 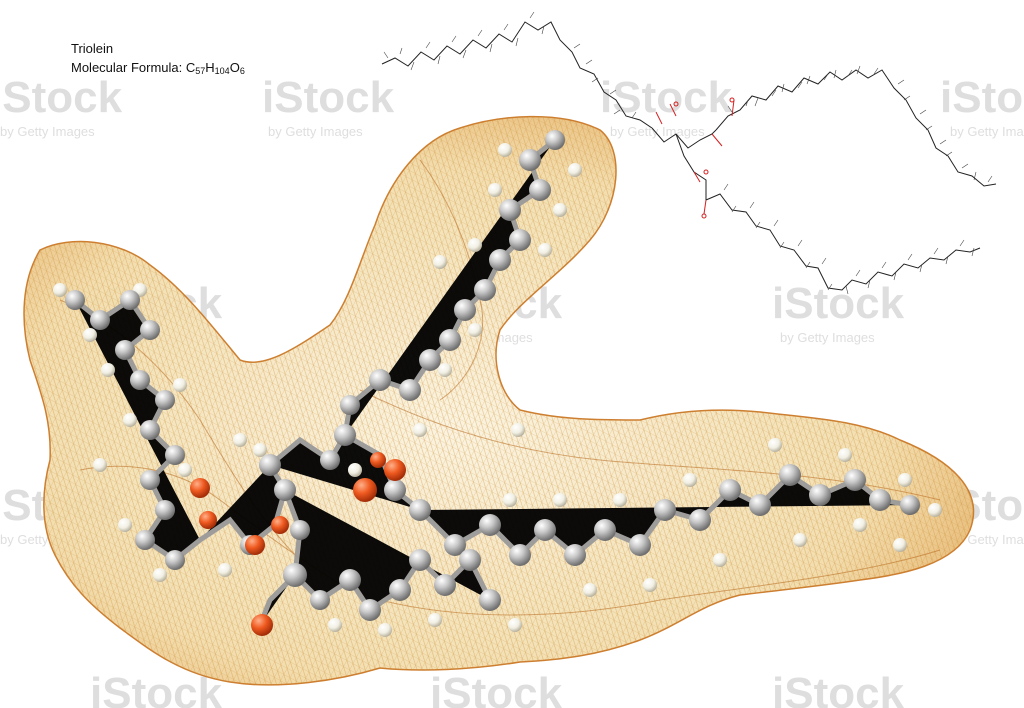 I want to click on skeletal-chain-bottom, so click(x=843, y=242).